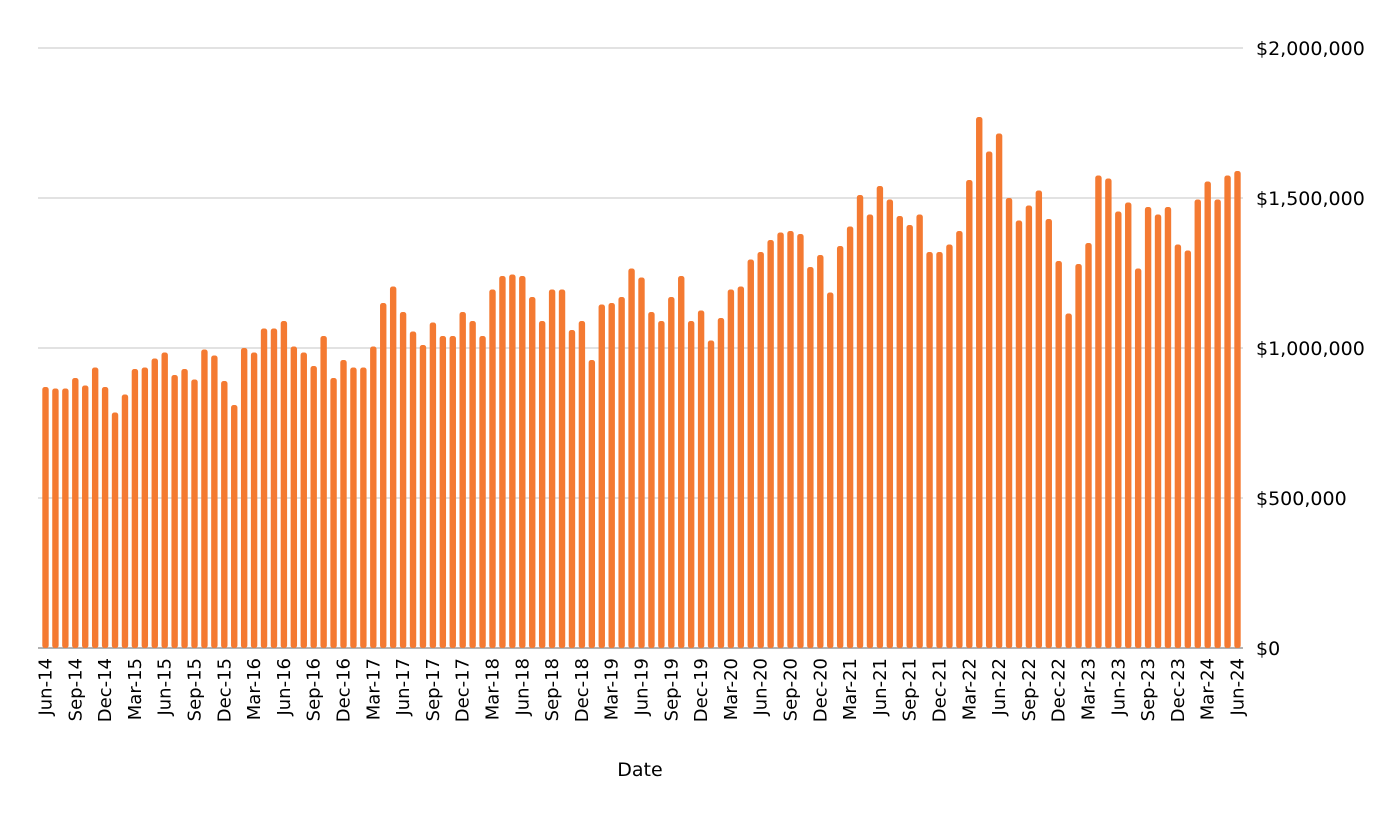 The height and width of the screenshot is (816, 1398). What do you see at coordinates (522, 687) in the screenshot?
I see `x-tick-label: Jun-18` at bounding box center [522, 687].